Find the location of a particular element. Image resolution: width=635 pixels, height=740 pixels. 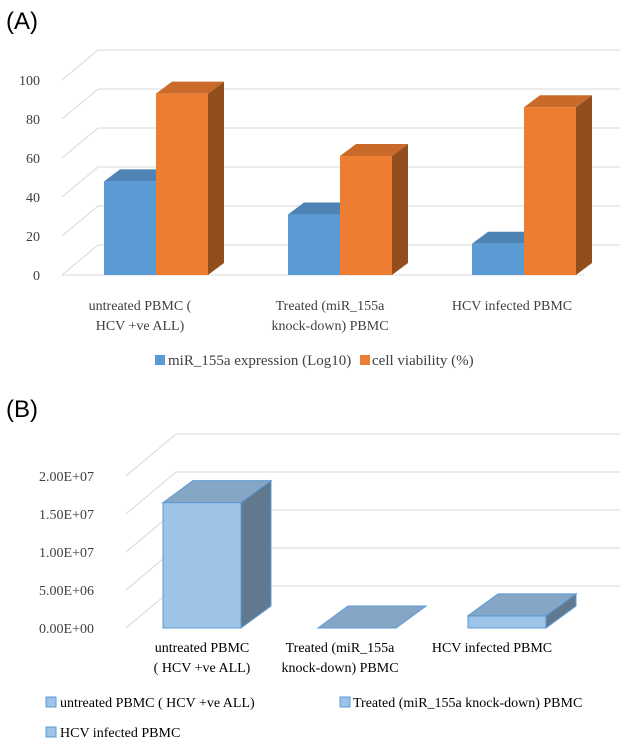

bar-viability-1-side is located at coordinates (400, 209).